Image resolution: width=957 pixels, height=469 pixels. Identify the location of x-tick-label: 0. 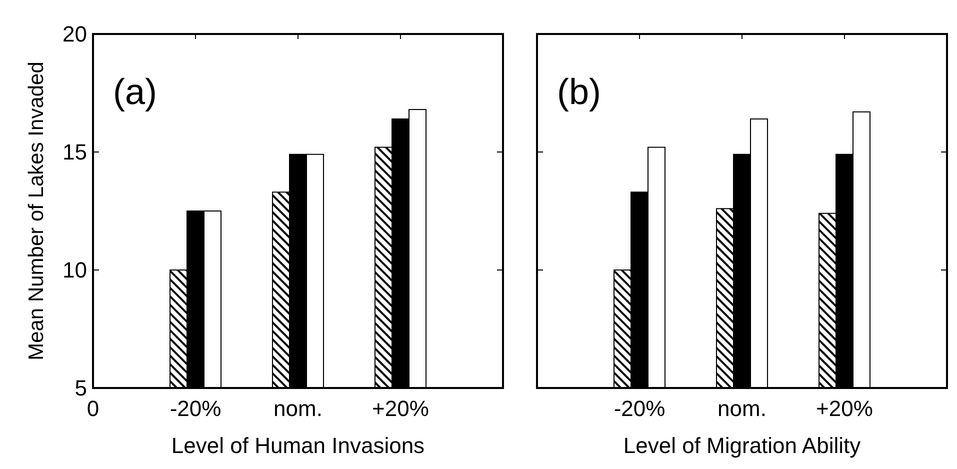
(93, 408).